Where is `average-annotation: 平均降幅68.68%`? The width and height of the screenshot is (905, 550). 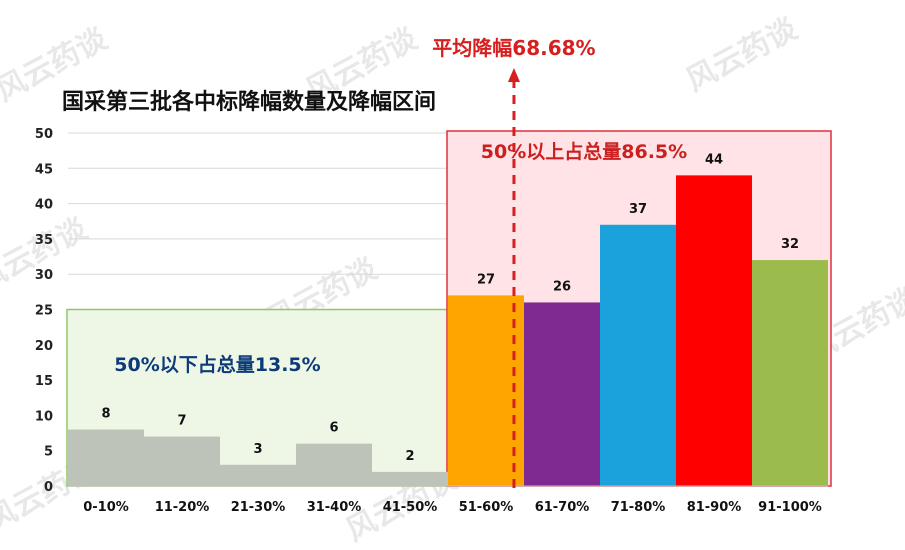
average-annotation: 平均降幅68.68% is located at coordinates (513, 48).